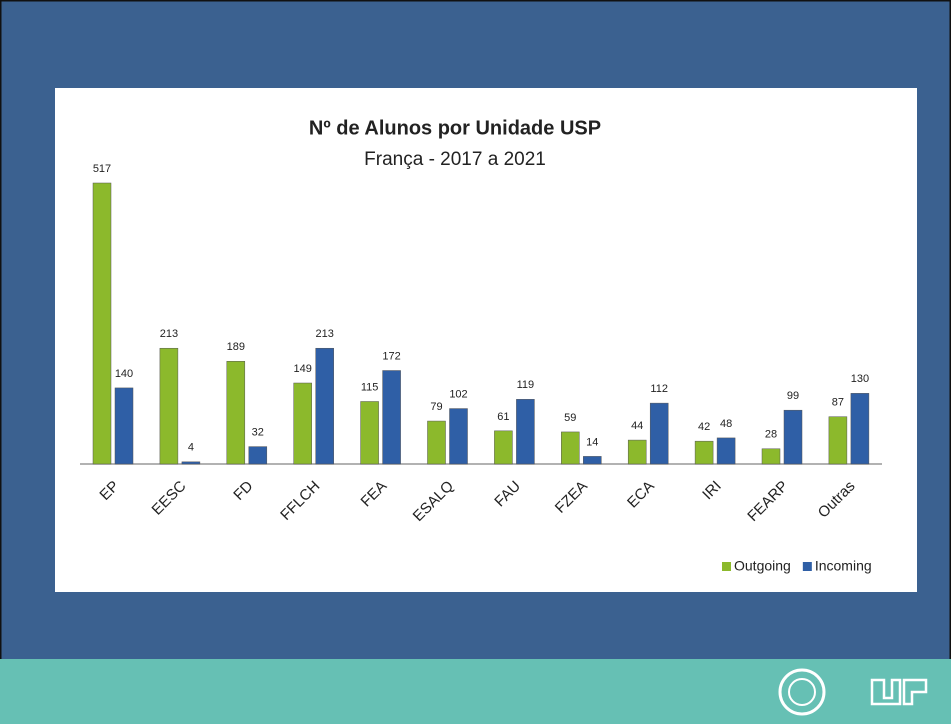  What do you see at coordinates (191, 448) in the screenshot?
I see `value-label: 4` at bounding box center [191, 448].